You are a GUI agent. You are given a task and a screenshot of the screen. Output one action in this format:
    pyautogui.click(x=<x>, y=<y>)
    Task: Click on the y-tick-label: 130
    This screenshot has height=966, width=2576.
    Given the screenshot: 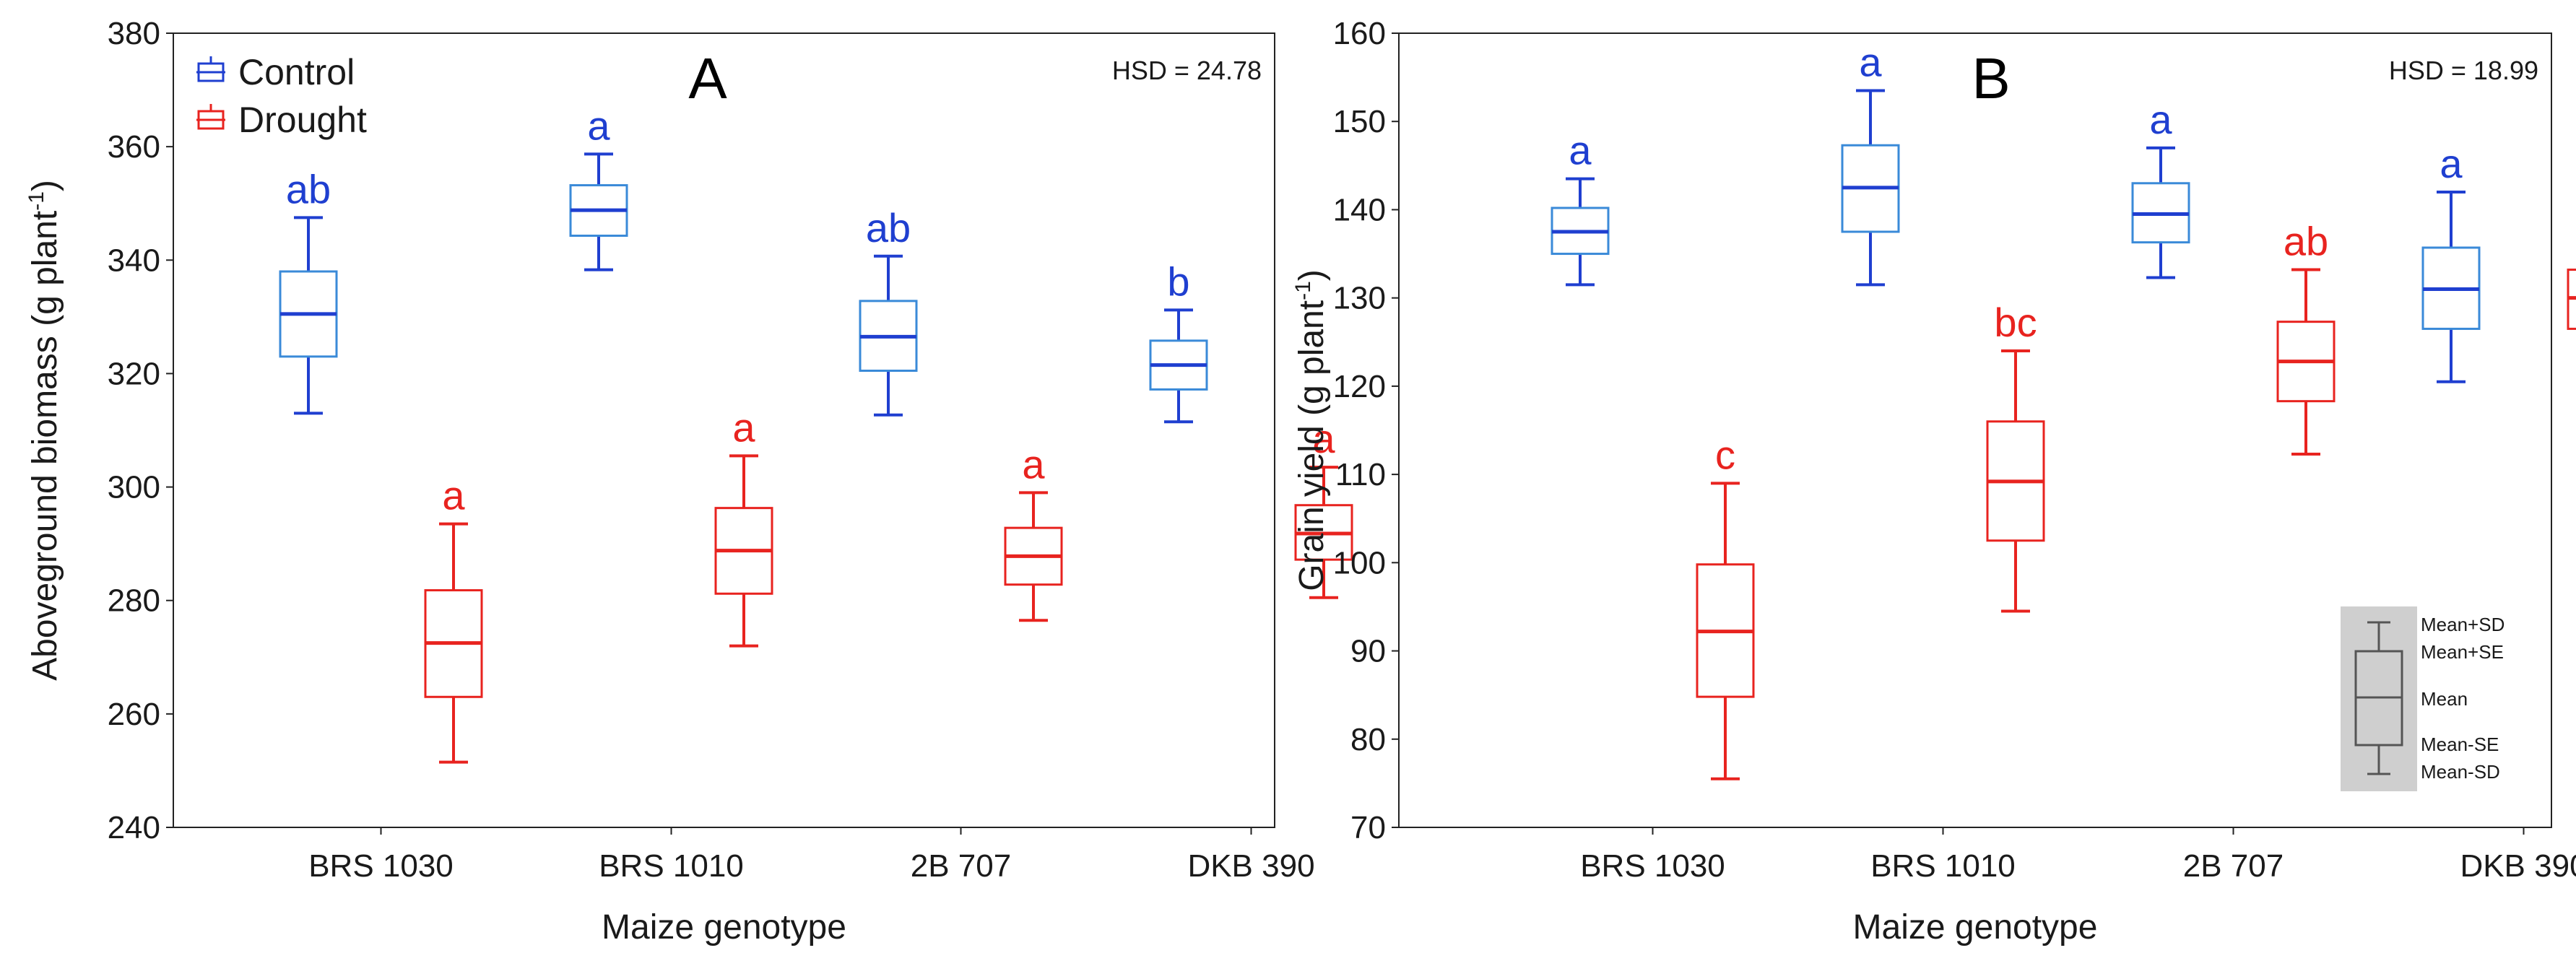 What is the action you would take?
    pyautogui.click(x=1359, y=298)
    